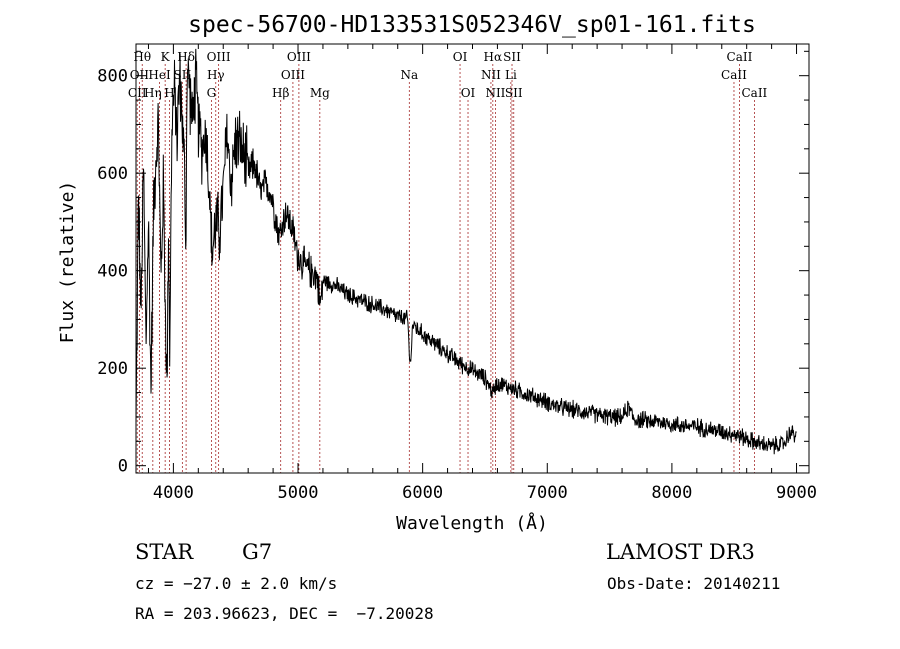  I want to click on emission-line-label: Hβ, so click(280, 93).